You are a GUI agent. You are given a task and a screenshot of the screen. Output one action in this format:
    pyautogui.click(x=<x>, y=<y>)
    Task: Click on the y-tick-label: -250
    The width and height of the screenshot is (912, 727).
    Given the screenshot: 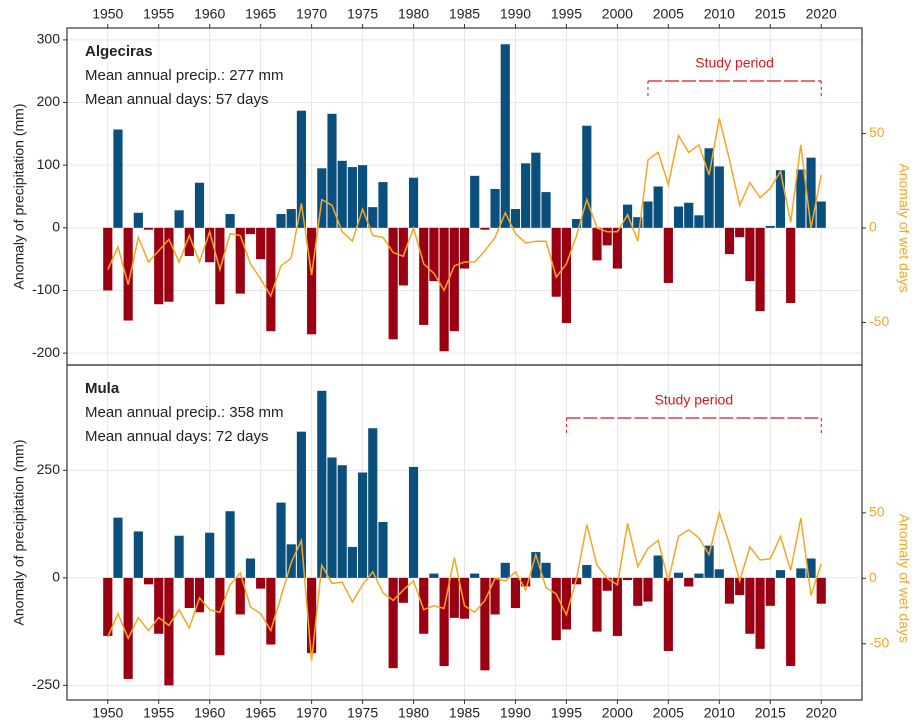 What is the action you would take?
    pyautogui.click(x=46, y=684)
    